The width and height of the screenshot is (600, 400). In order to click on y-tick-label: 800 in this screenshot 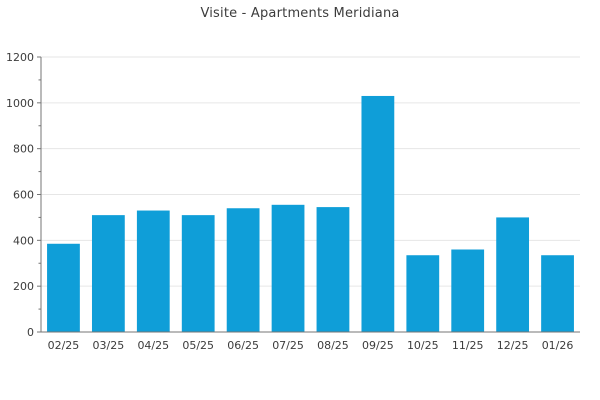, I will do `click(23, 149)`.